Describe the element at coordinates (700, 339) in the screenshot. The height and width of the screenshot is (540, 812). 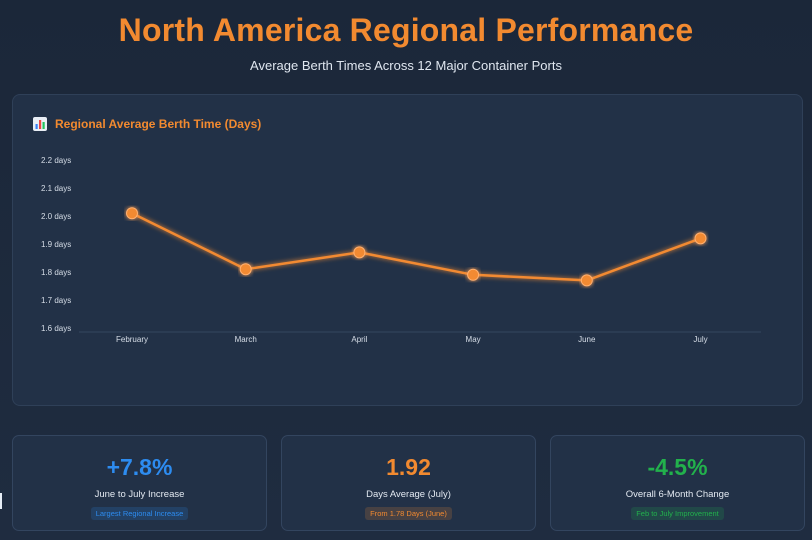
I see `x-tick-label: July` at that location.